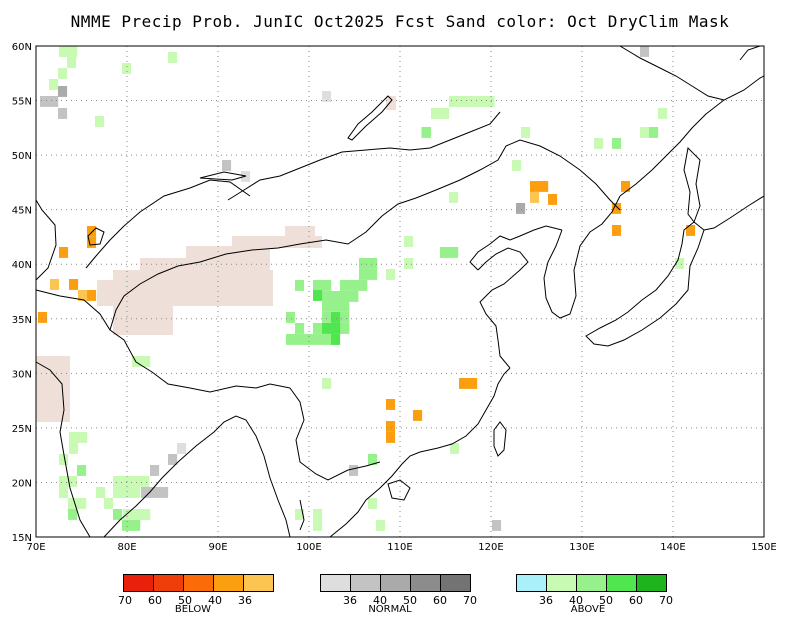 The image size is (800, 618). What do you see at coordinates (22, 374) in the screenshot?
I see `latitude-label: 30N` at bounding box center [22, 374].